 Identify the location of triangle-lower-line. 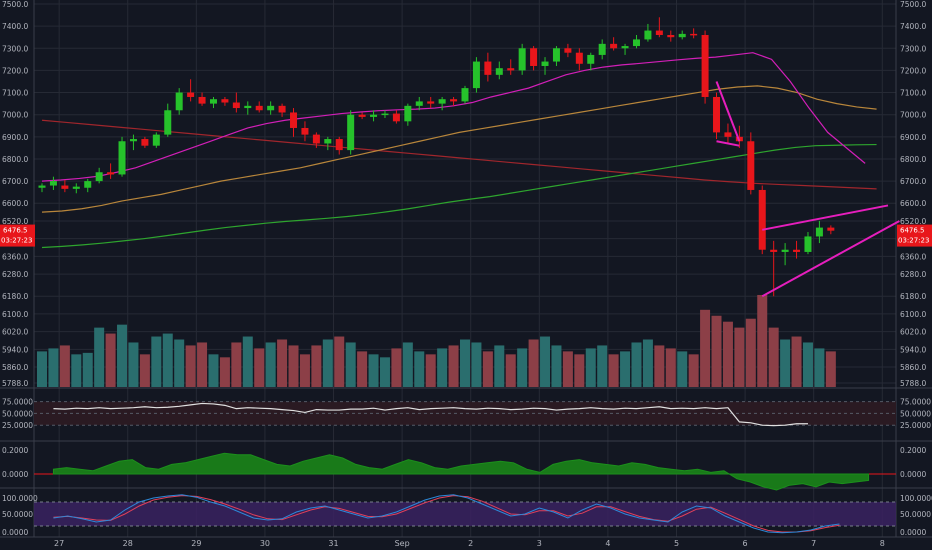
(830, 259).